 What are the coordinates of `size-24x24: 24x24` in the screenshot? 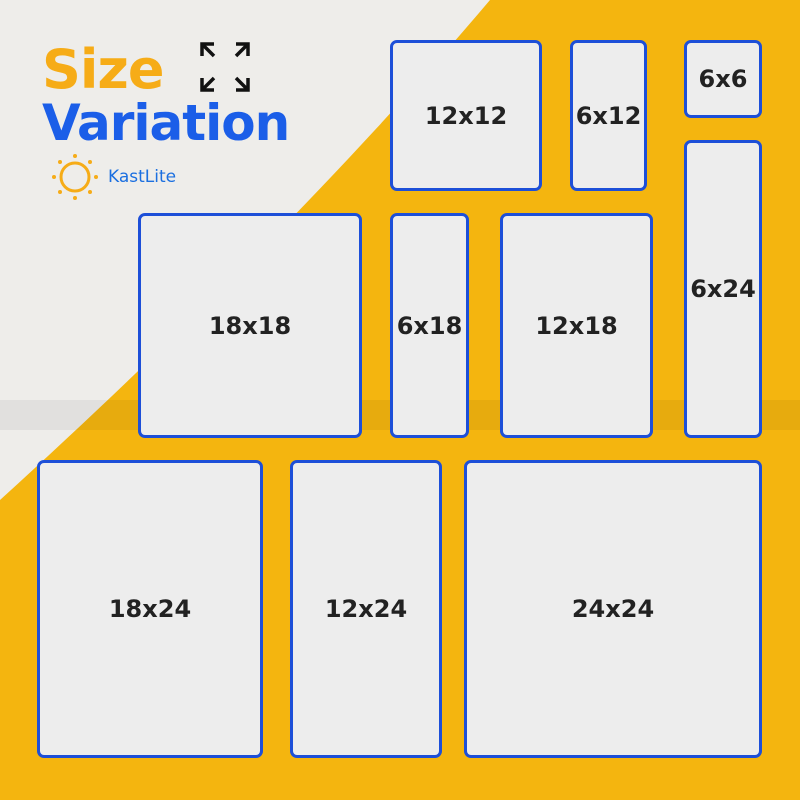 It's located at (613, 609).